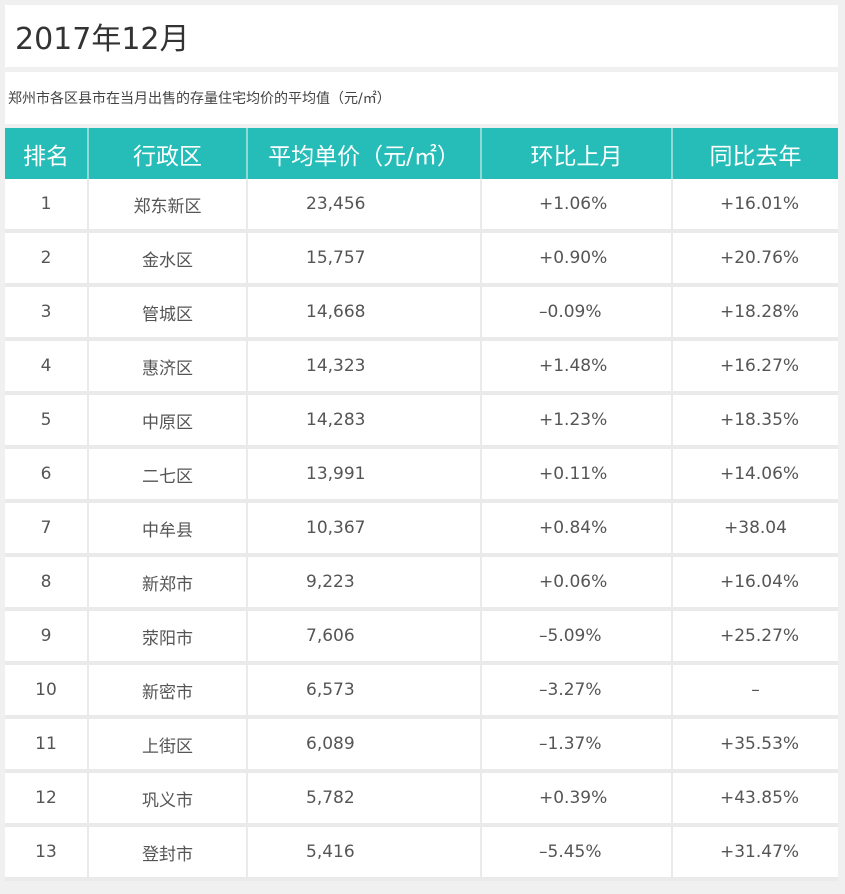 The width and height of the screenshot is (845, 894). I want to click on rank-cell: 5, so click(47, 422).